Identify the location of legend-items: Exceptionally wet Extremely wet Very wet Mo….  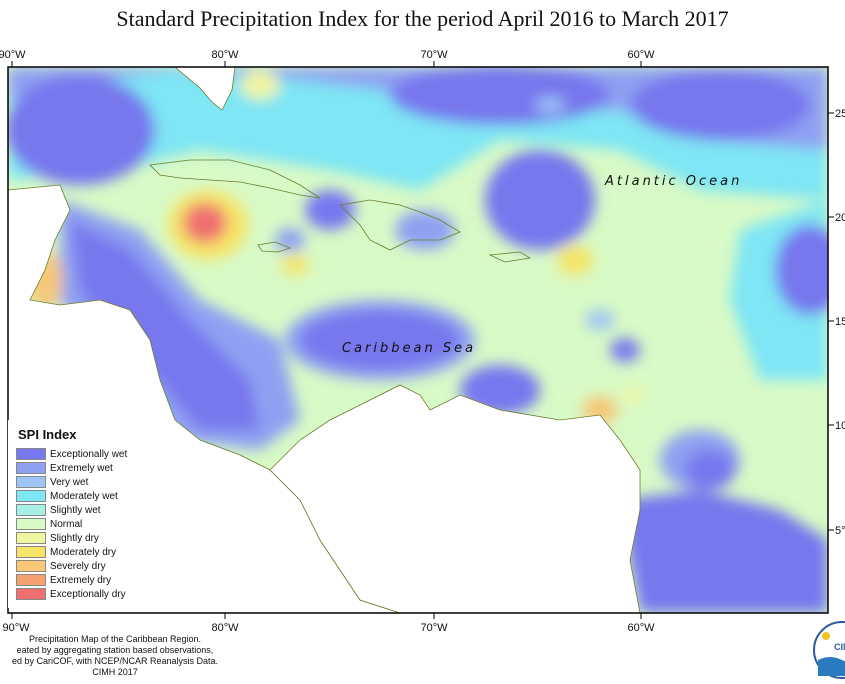
(71, 524).